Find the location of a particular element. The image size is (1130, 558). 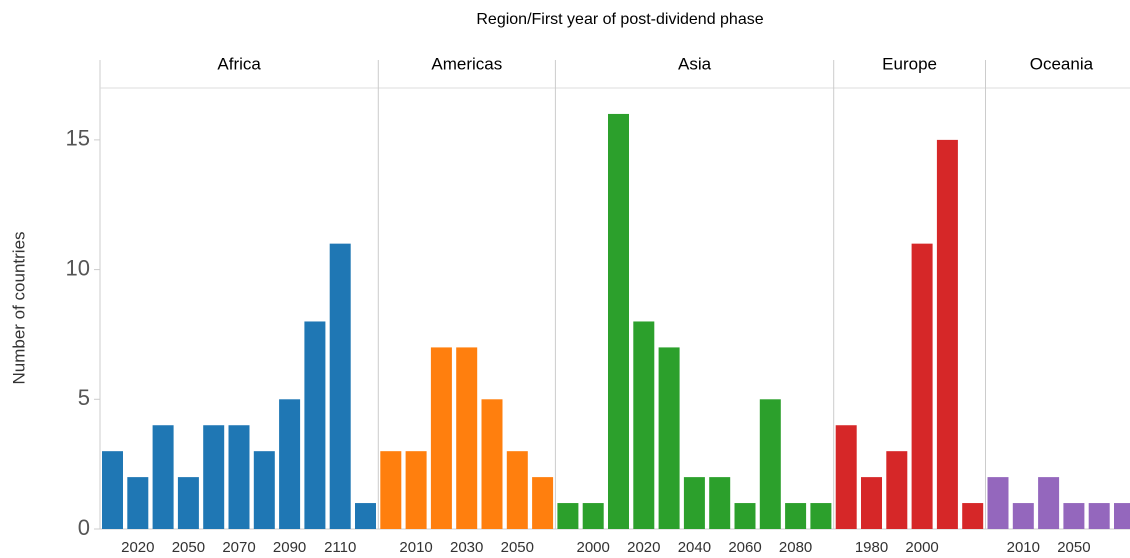

x-tick-label: 2040 is located at coordinates (694, 547).